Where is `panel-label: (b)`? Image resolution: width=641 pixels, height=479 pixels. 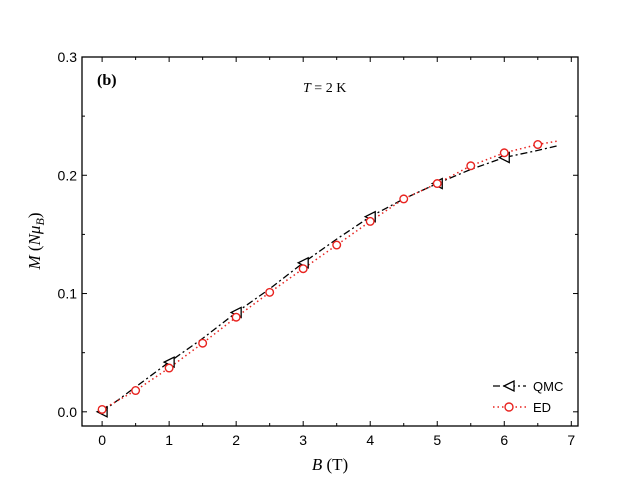
panel-label: (b) is located at coordinates (107, 80).